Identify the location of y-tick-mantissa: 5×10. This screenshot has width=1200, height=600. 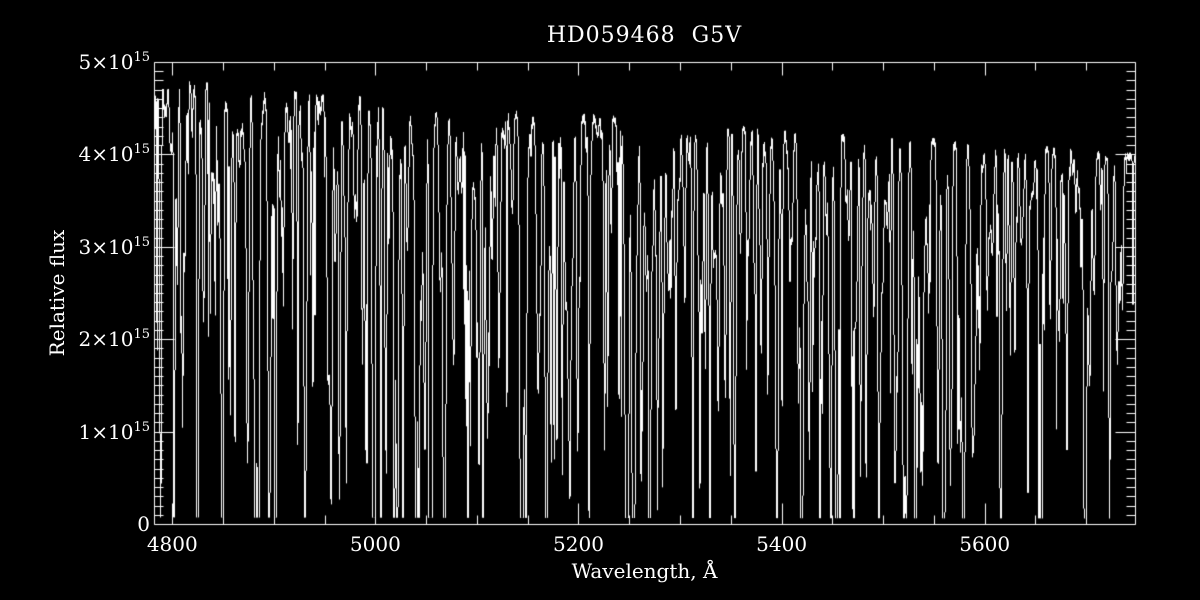
(106, 62).